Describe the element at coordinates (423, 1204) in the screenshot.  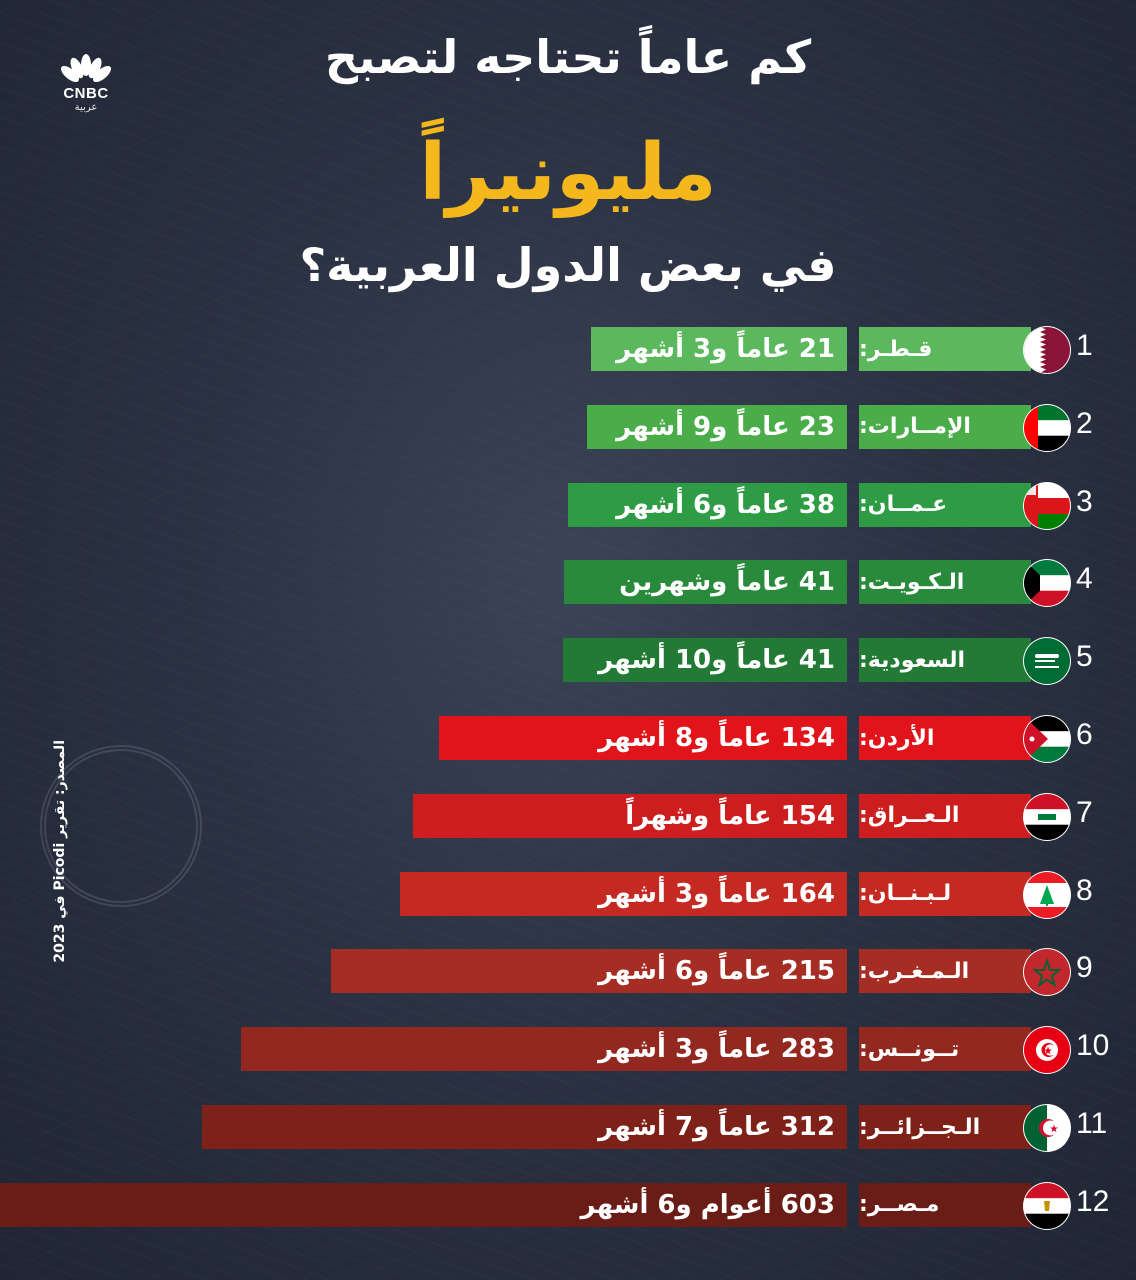
I see `bar: 603 أعوام و6 أشهر` at that location.